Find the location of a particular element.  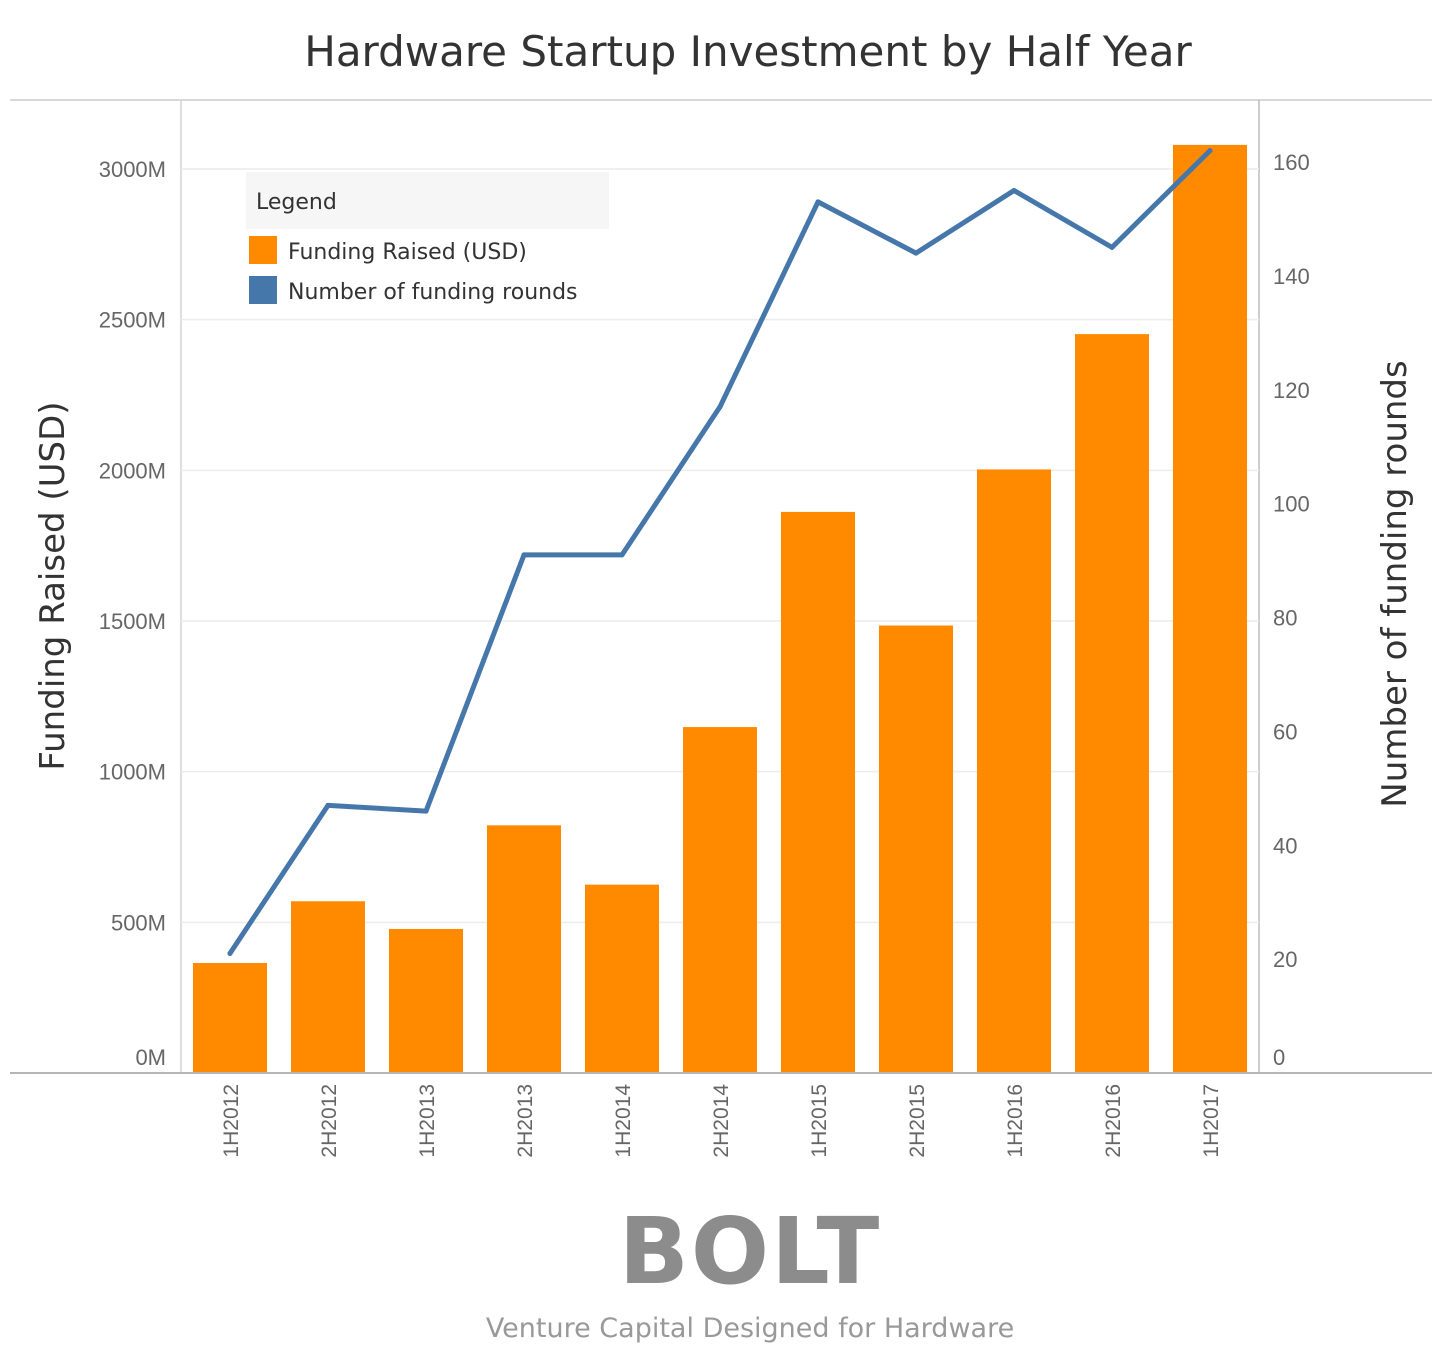

left-tick-label: 2500M is located at coordinates (132, 320).